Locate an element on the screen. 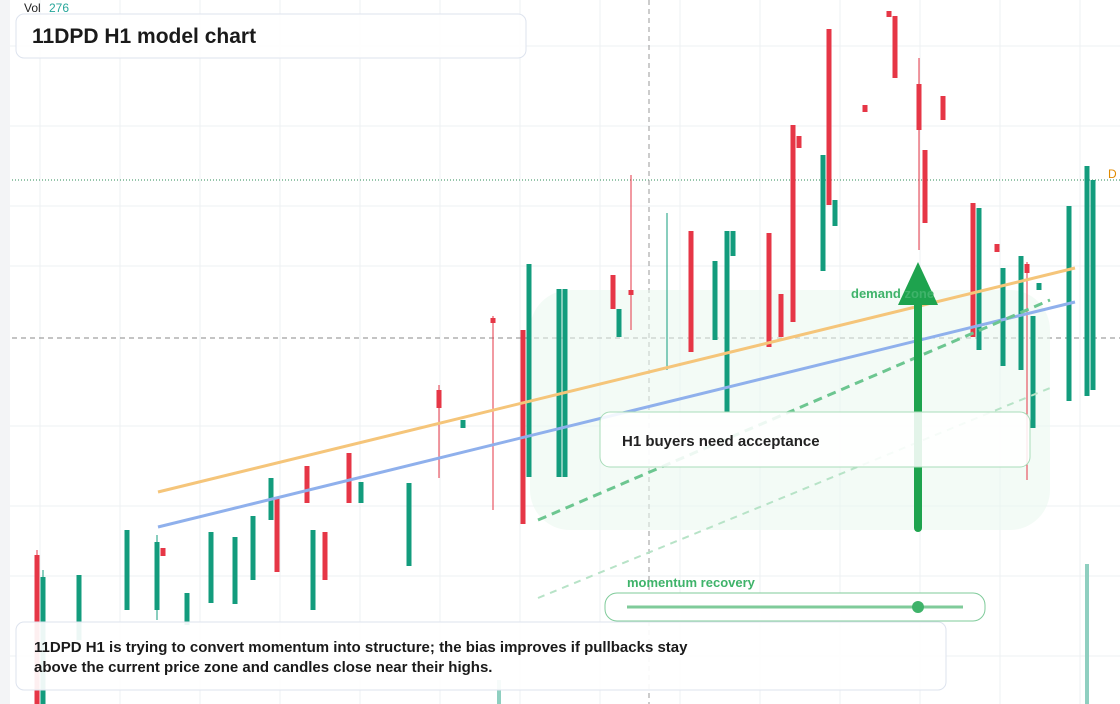  title: 11DPD H1 model chart is located at coordinates (144, 36).